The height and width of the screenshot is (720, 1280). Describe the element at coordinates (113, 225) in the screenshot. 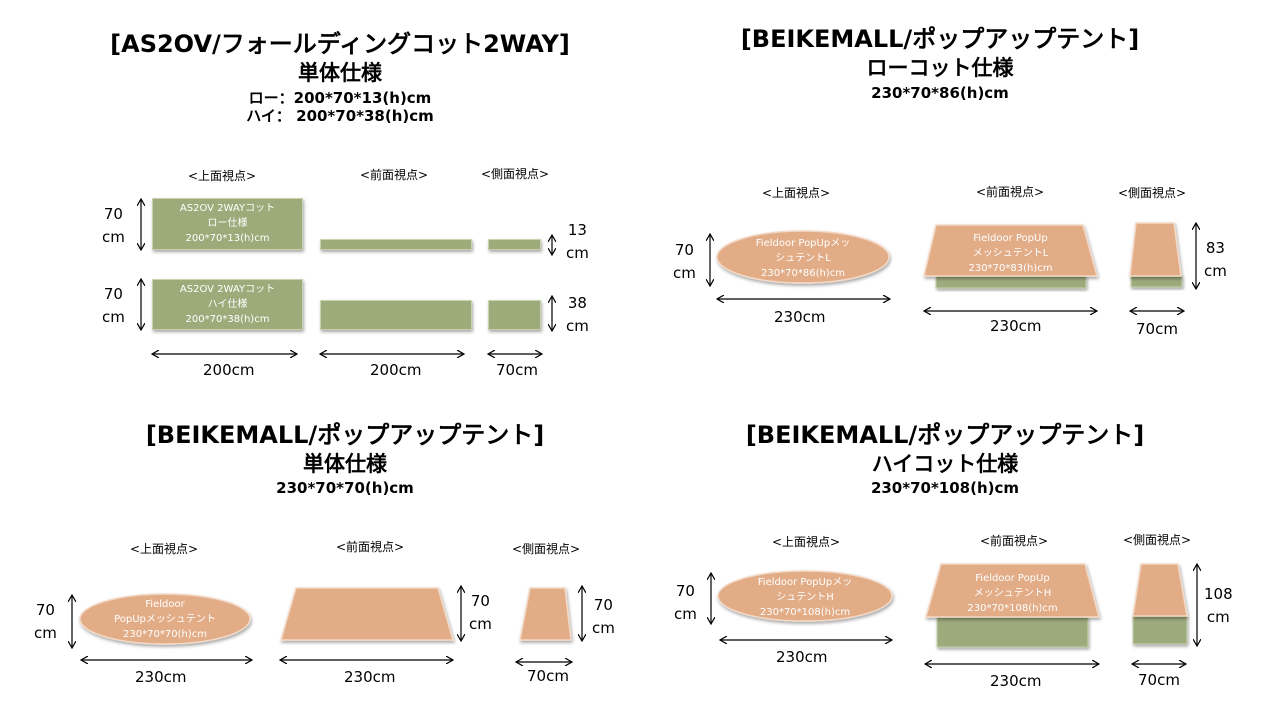

I see `panel1-width-low-dim: 70 cm` at that location.